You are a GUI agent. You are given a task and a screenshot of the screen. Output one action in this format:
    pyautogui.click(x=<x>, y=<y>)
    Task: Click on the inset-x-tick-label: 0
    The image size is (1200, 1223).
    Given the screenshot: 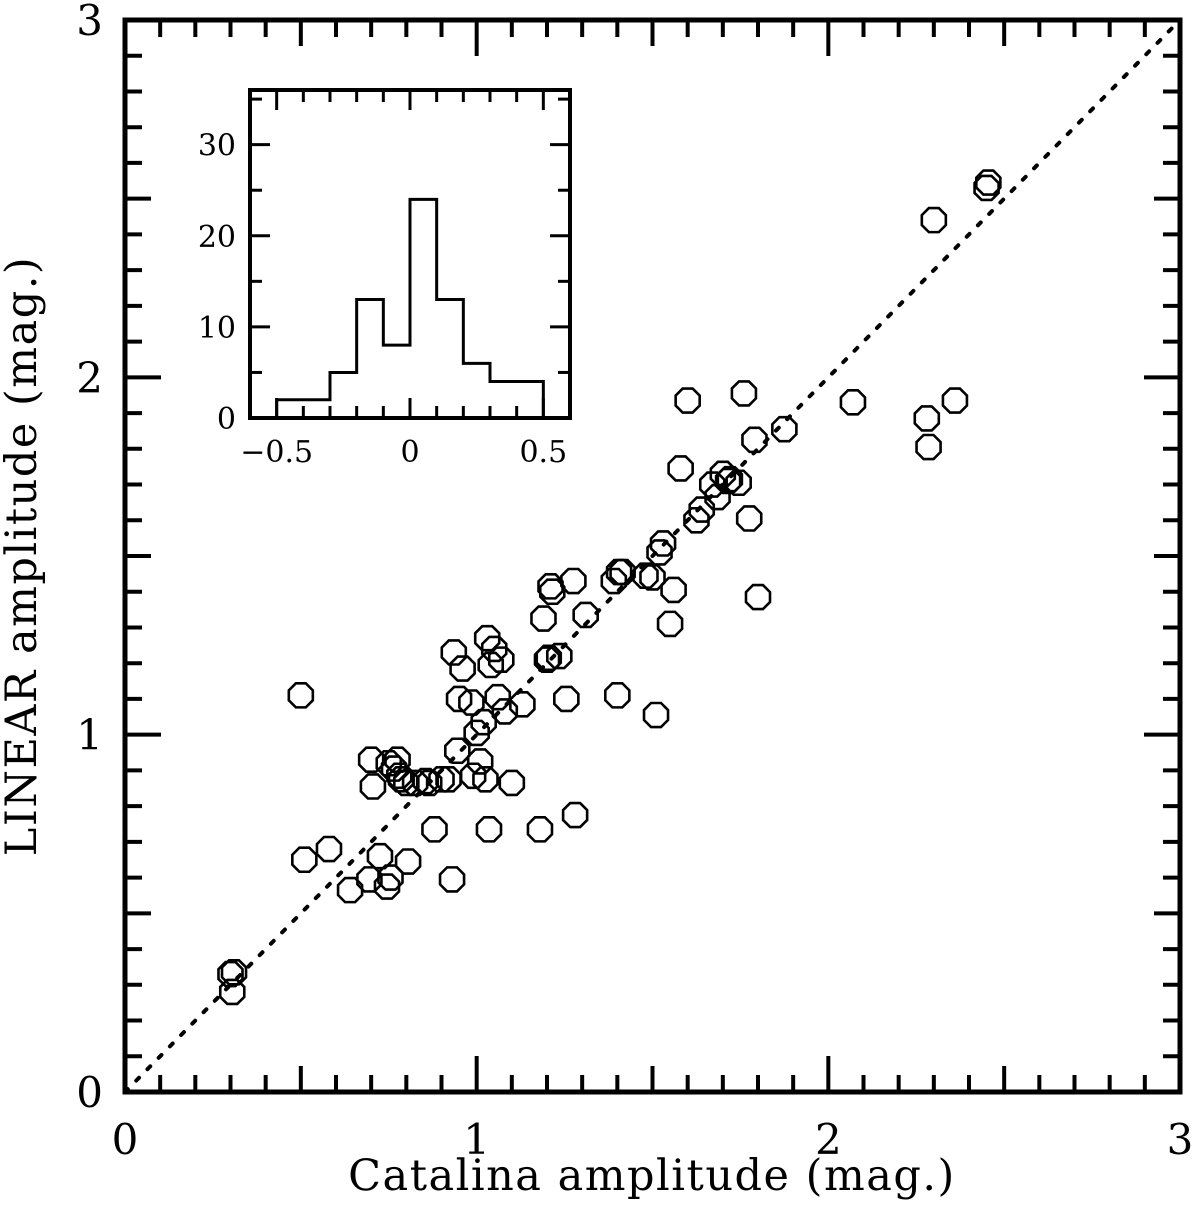 What is the action you would take?
    pyautogui.click(x=409, y=452)
    